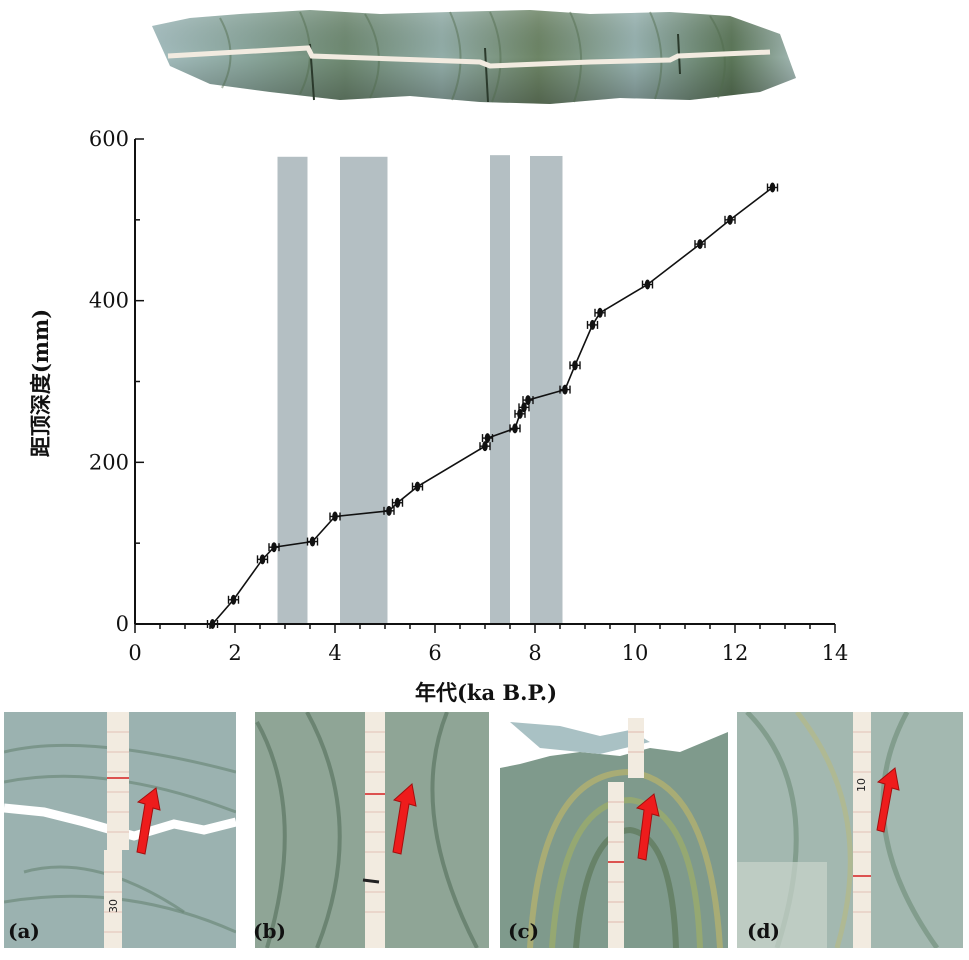  I want to click on photo-panel-b: (b), so click(368, 830).